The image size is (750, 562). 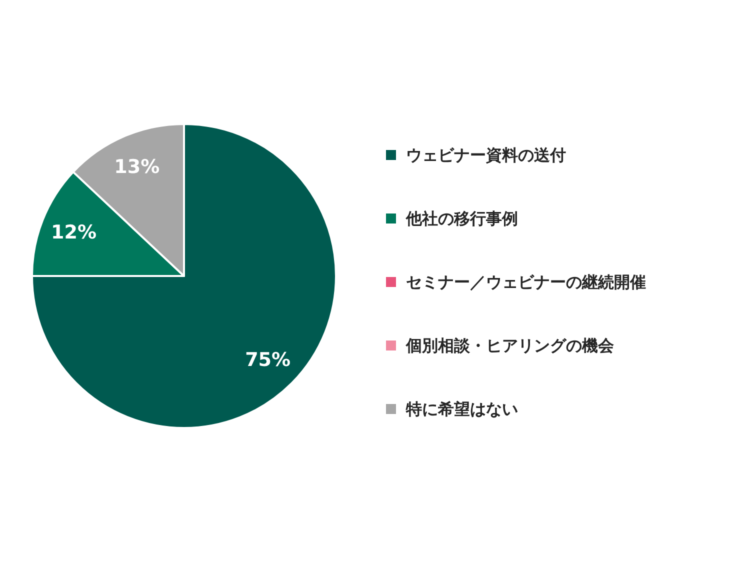 I want to click on legend-label: 個別相談・ヒアリングの機会, so click(x=510, y=345).